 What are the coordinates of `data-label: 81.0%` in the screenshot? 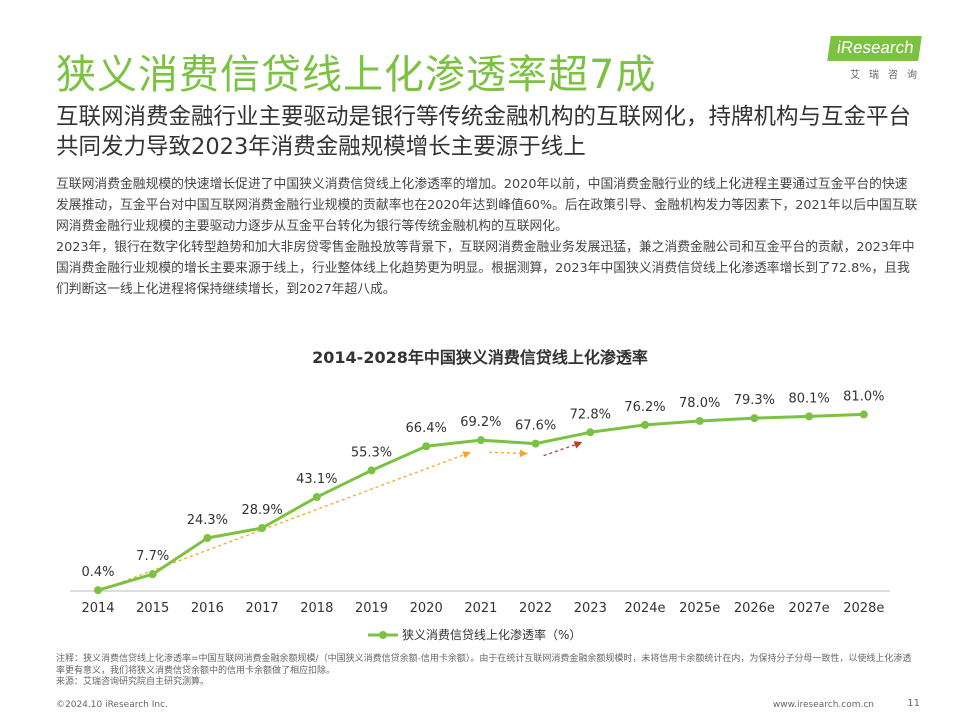 It's located at (863, 396).